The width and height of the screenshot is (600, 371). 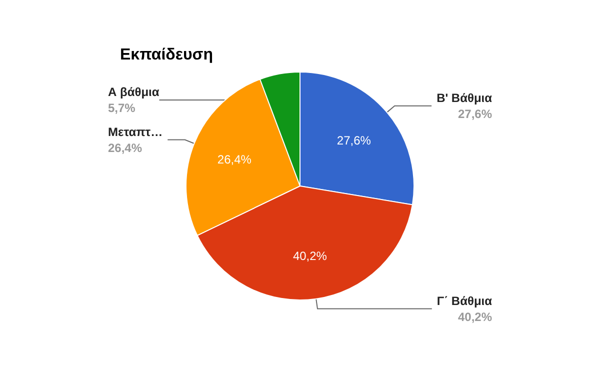 I want to click on data-label: 40,2%, so click(x=475, y=317).